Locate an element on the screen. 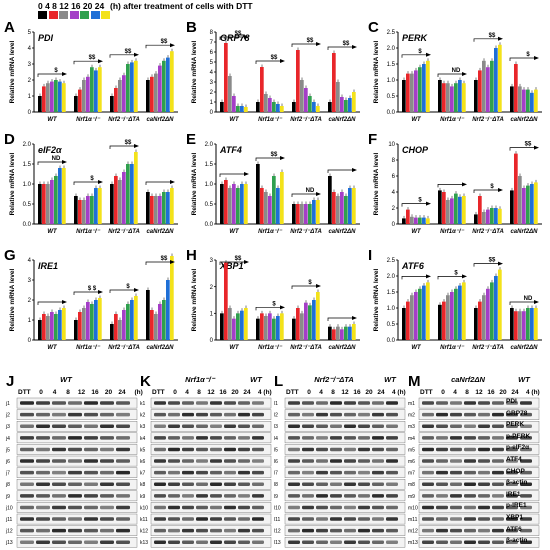 Image resolution: width=550 pixels, height=550 pixels. y-tick-label: 1.0 is located at coordinates (391, 309).